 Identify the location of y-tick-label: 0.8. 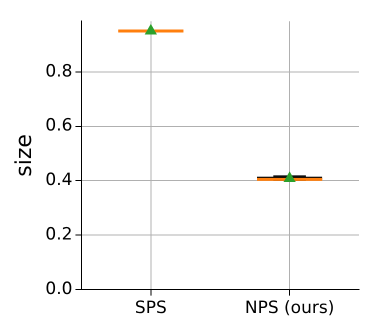
(58, 71).